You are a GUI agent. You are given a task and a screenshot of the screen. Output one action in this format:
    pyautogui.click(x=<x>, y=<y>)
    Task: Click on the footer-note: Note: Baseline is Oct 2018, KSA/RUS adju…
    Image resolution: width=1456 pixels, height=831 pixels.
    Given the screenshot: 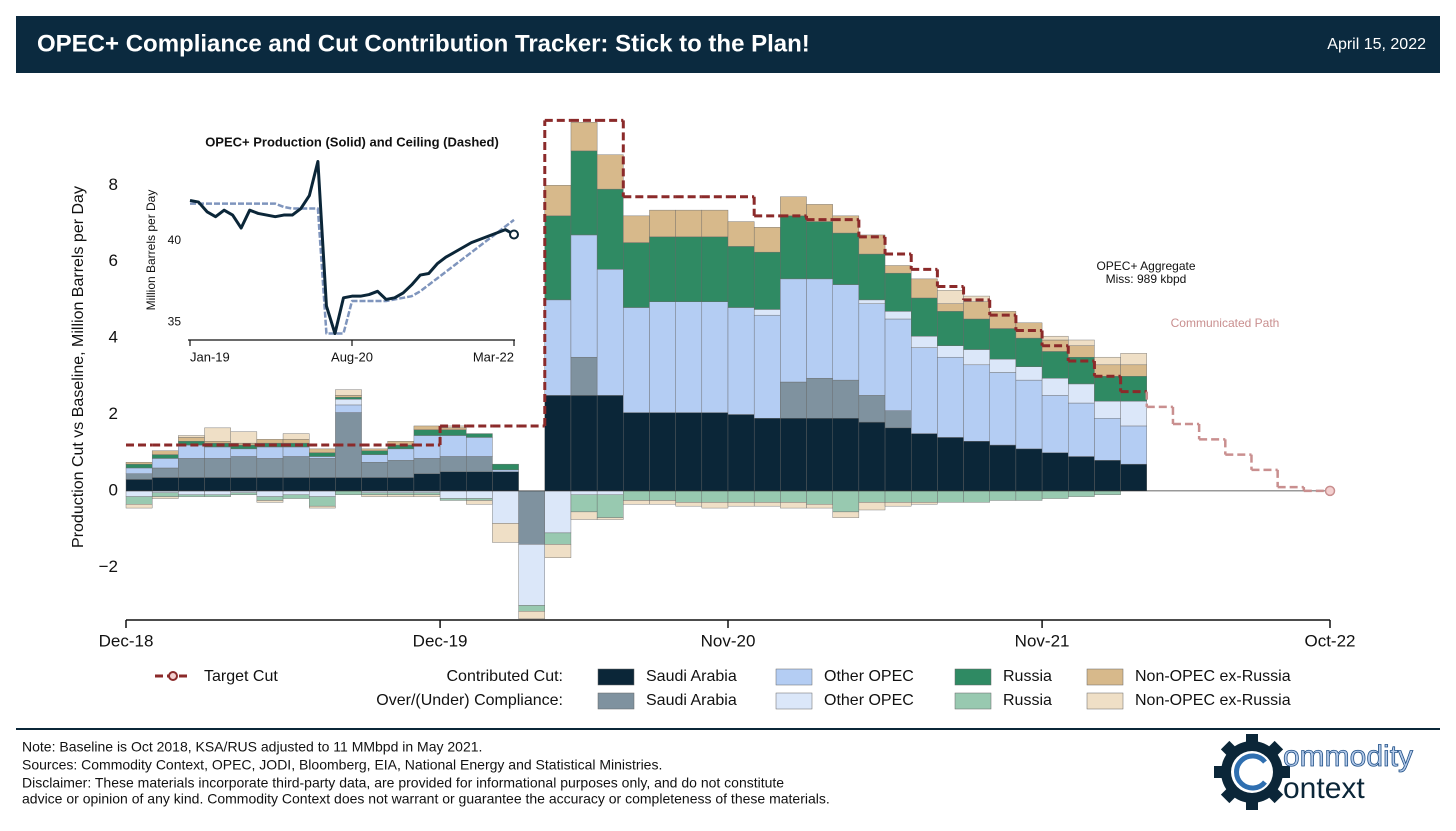 What is the action you would take?
    pyautogui.click(x=252, y=747)
    